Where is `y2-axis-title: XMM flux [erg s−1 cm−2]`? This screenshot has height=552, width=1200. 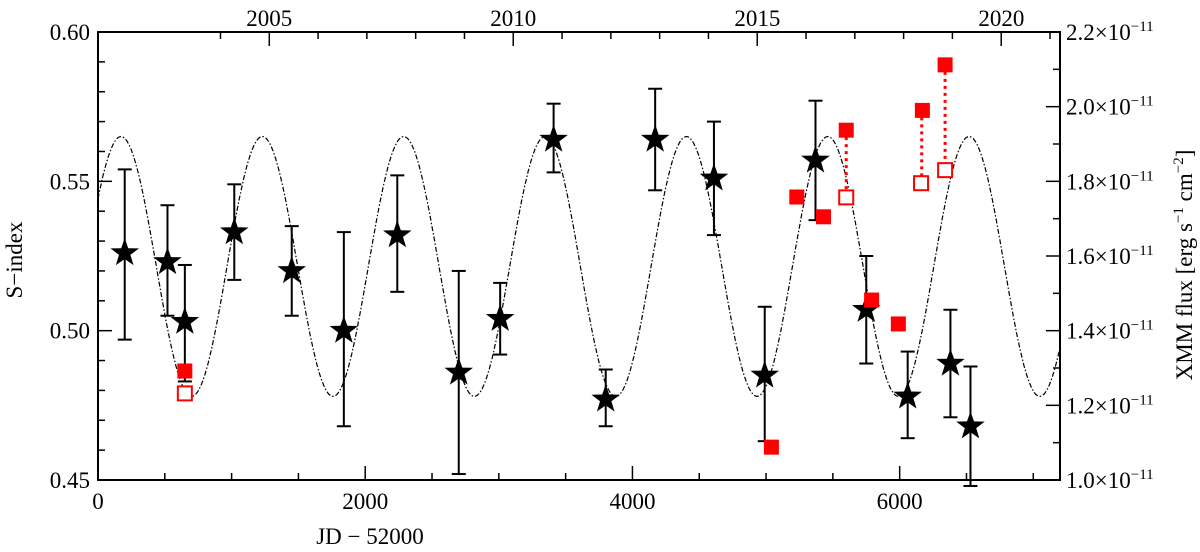 y2-axis-title: XMM flux [erg s−1 cm−2] is located at coordinates (1184, 265).